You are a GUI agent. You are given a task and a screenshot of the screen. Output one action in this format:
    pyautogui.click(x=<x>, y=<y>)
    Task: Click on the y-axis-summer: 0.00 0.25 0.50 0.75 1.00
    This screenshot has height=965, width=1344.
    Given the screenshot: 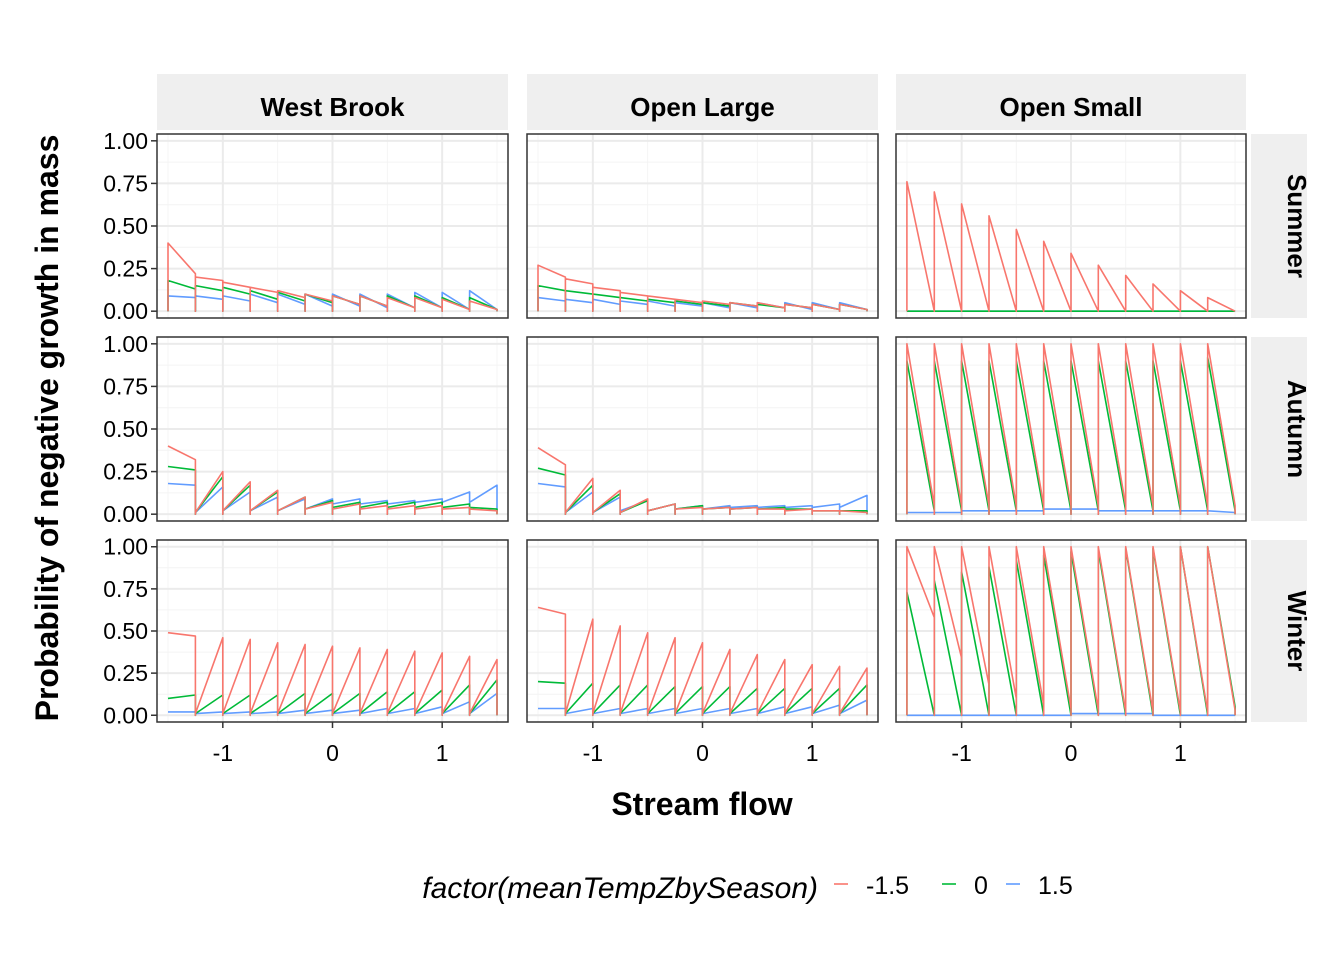 What is the action you would take?
    pyautogui.click(x=130, y=226)
    